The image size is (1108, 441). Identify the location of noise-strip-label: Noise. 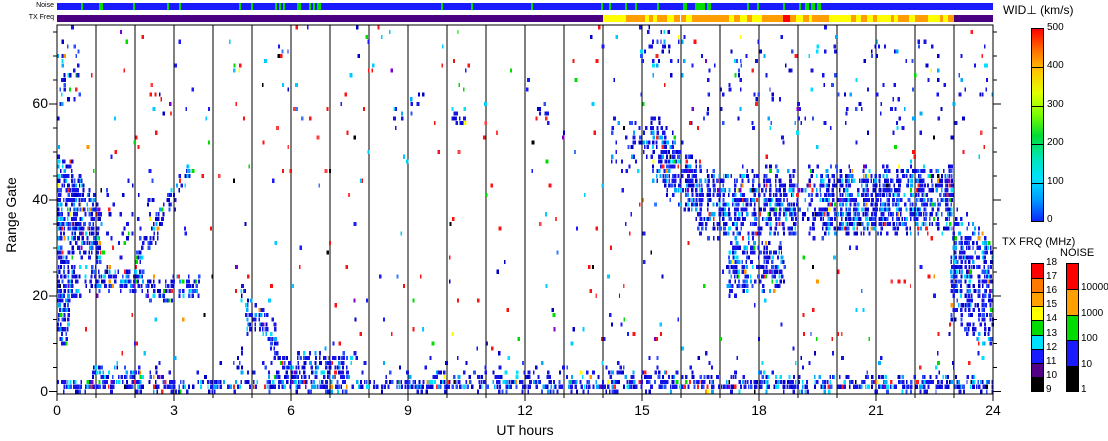
(45, 5).